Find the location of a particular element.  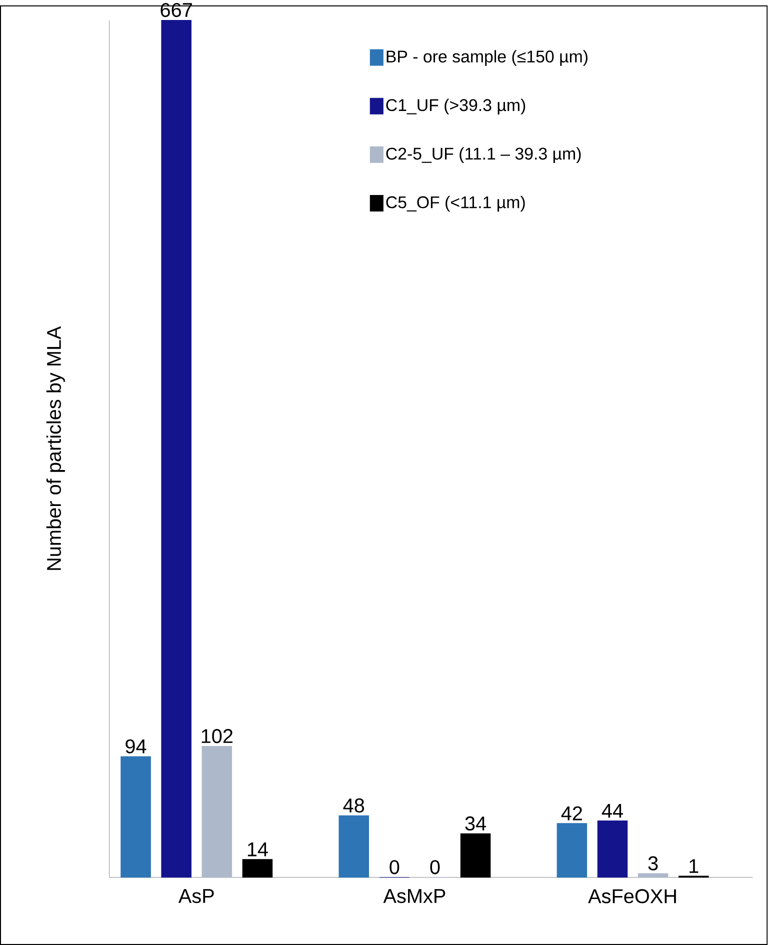

data-label: 14 is located at coordinates (258, 849).